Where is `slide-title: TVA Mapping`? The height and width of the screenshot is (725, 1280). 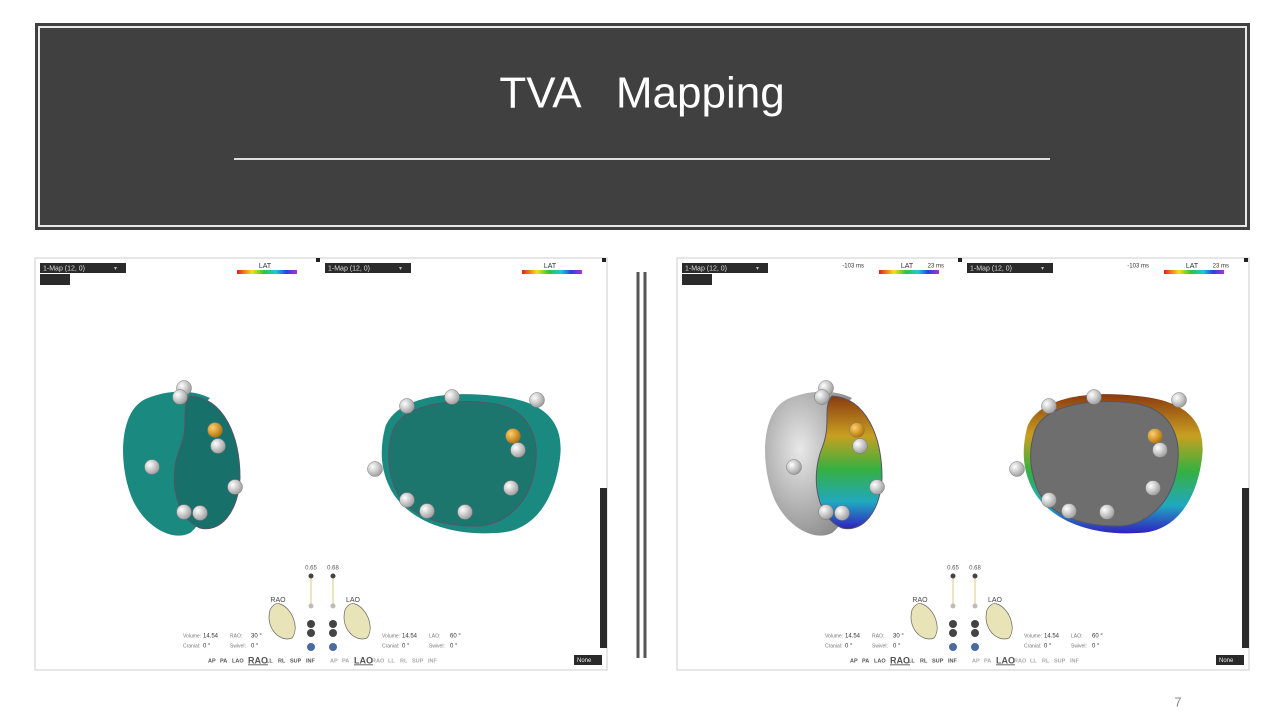 slide-title: TVA Mapping is located at coordinates (641, 93).